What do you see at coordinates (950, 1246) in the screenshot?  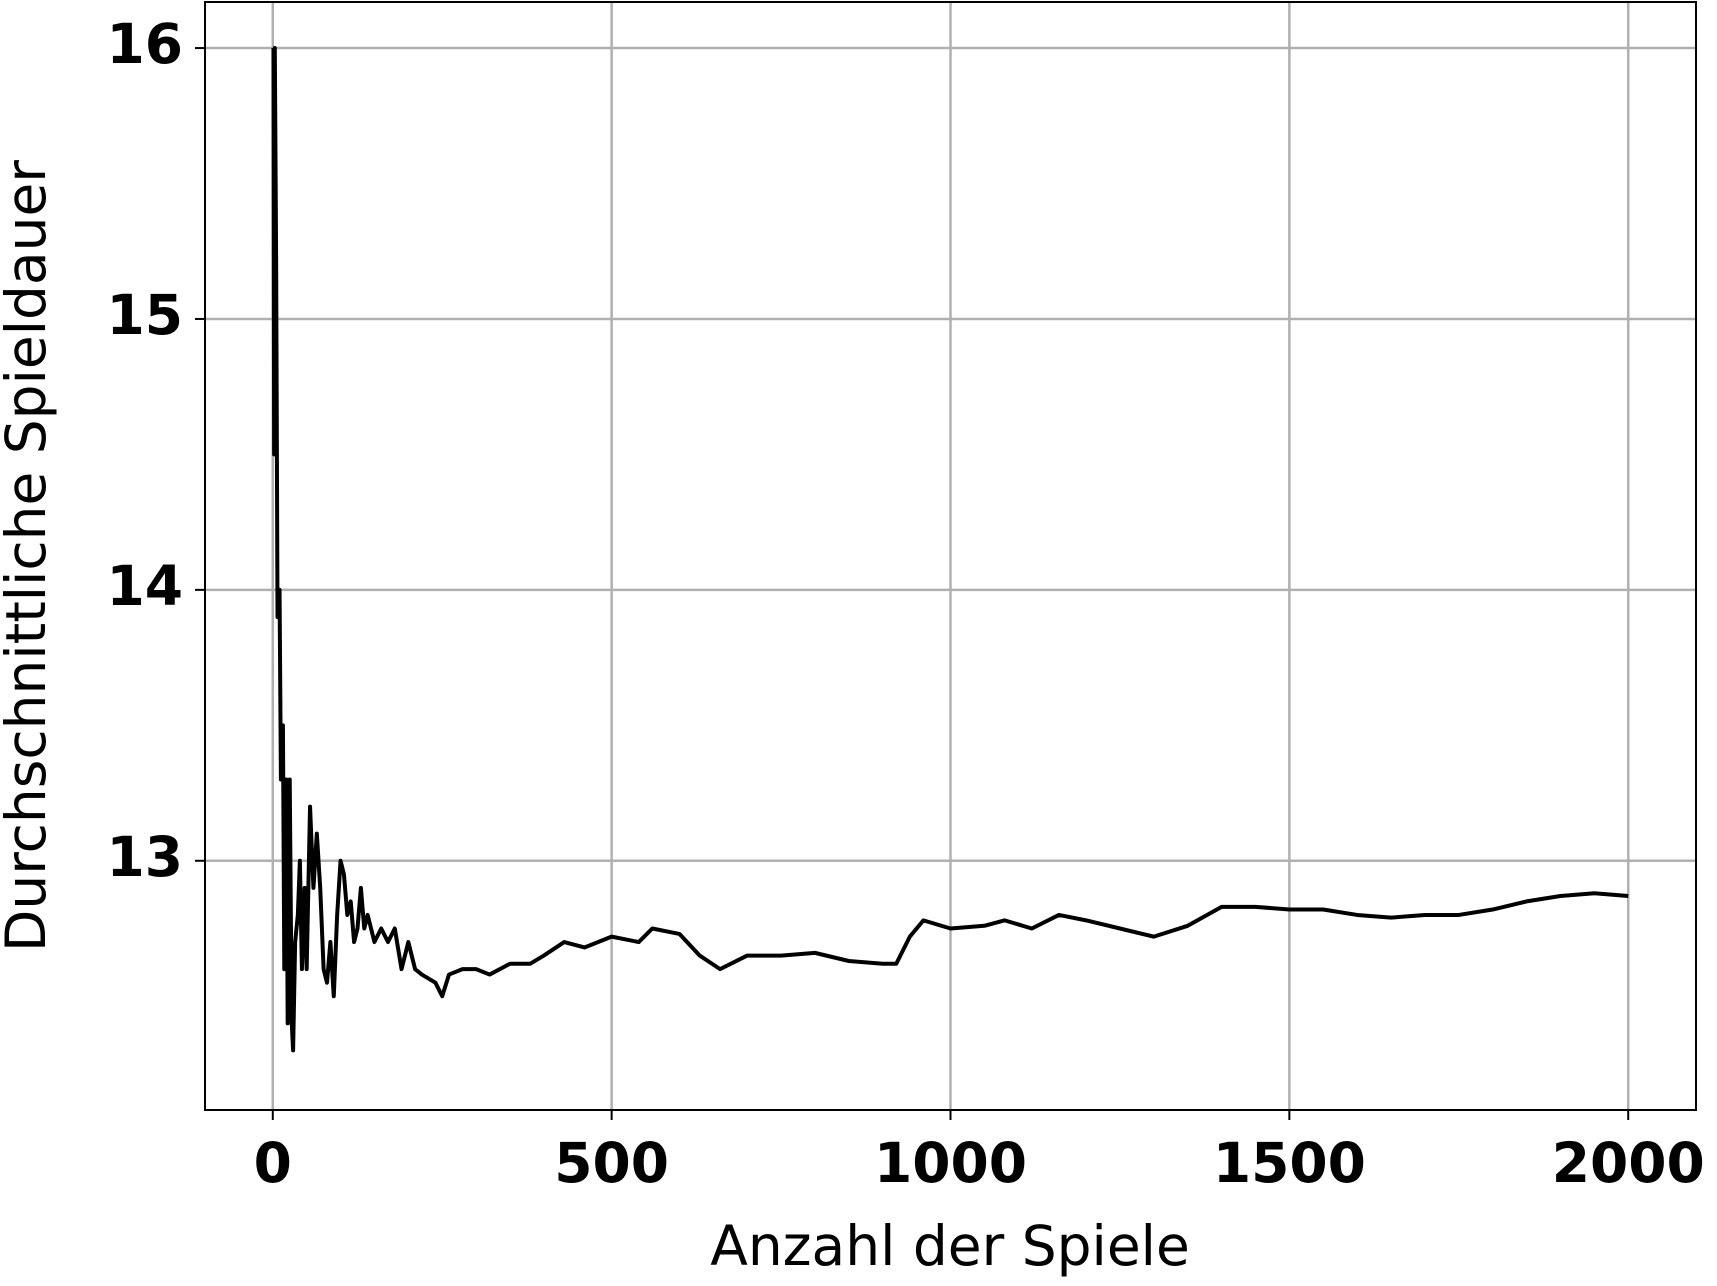 I see `x-axis-label: Anzahl der Spiele` at bounding box center [950, 1246].